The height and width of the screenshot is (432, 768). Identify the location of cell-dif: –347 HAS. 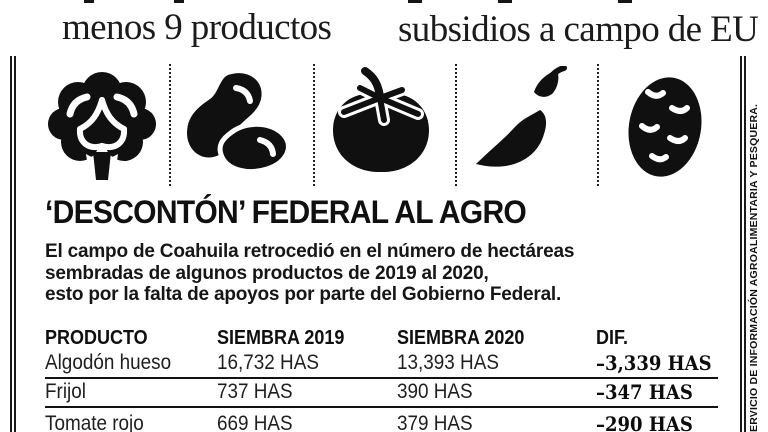
(644, 392).